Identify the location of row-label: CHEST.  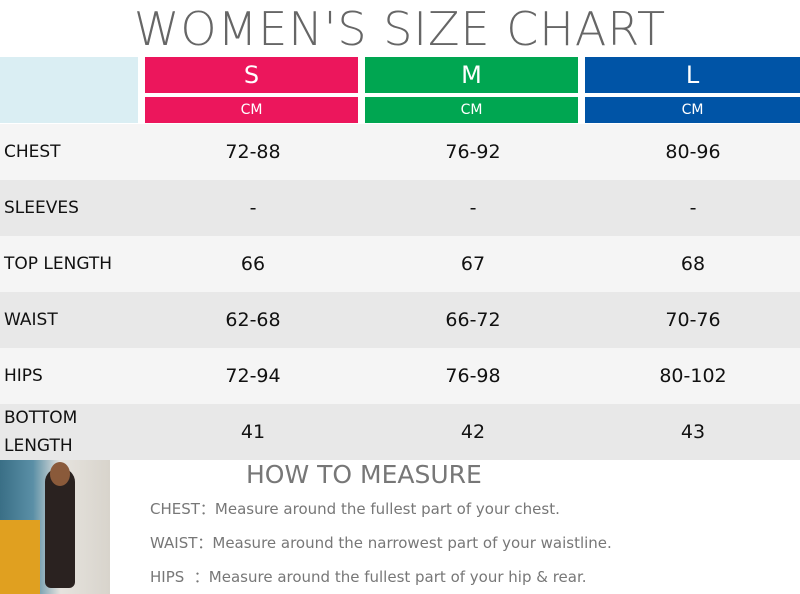
(32, 152).